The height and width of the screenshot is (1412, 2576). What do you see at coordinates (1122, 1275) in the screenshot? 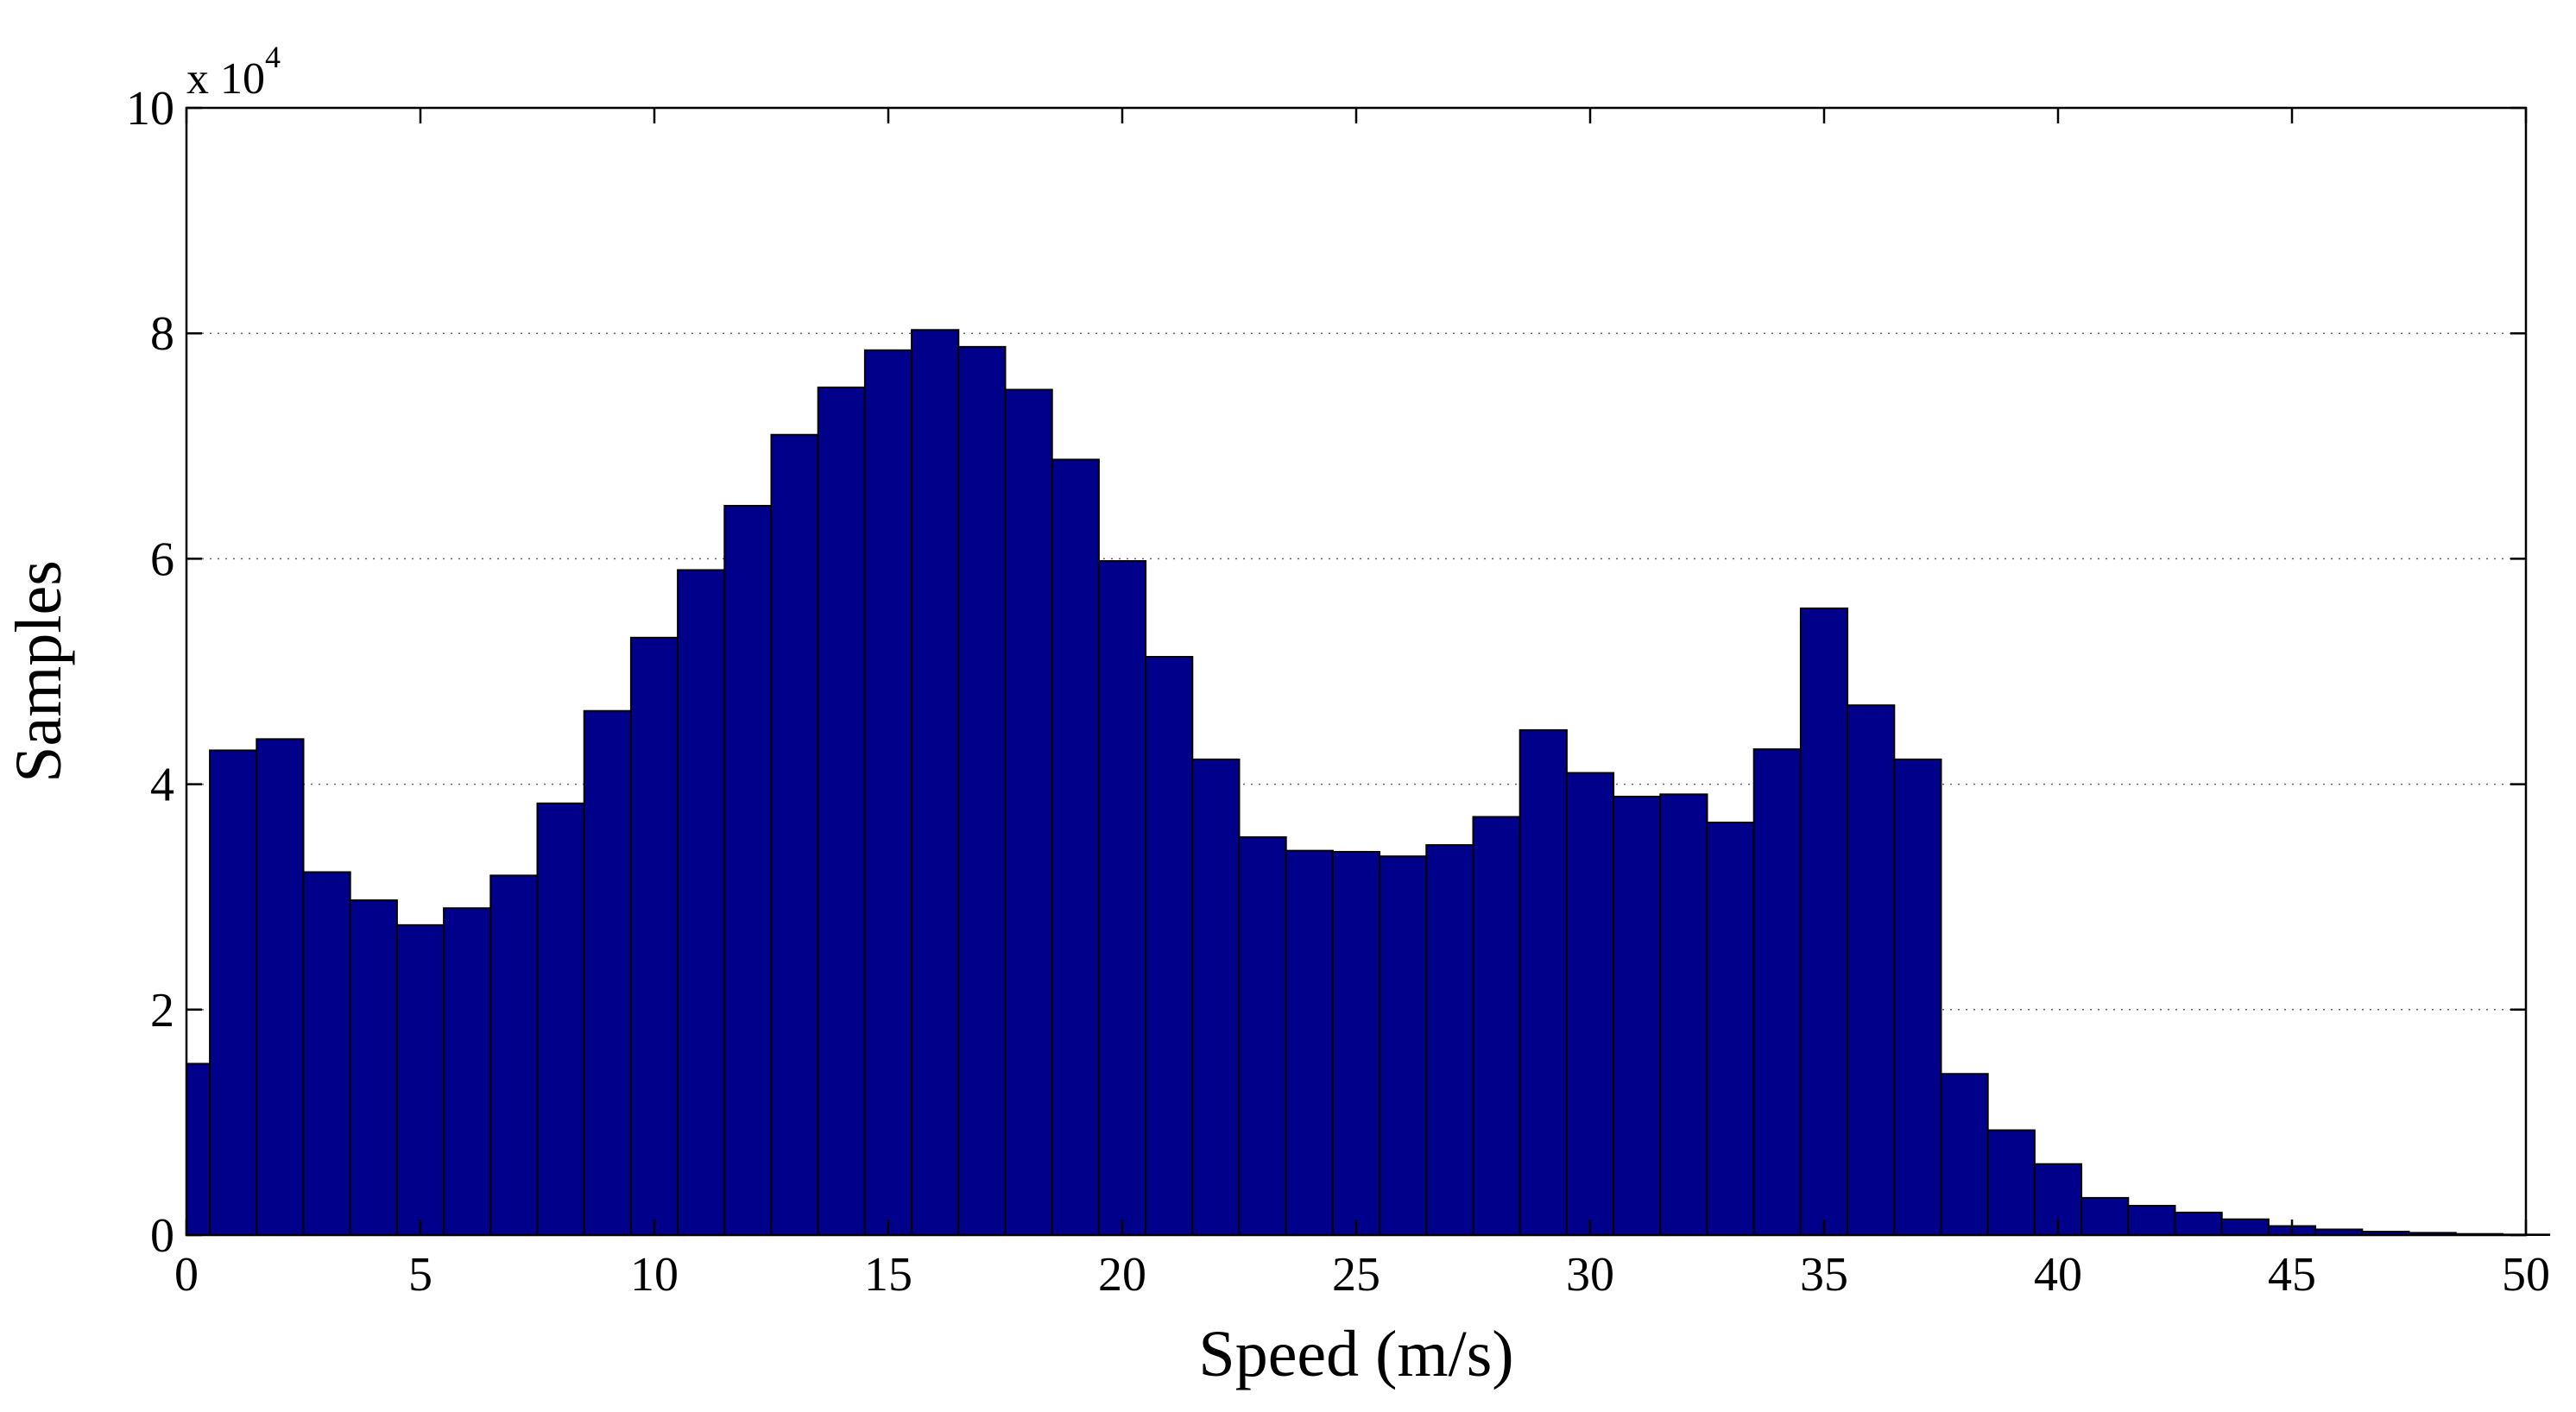
I see `x-tick-label-20: 20` at bounding box center [1122, 1275].